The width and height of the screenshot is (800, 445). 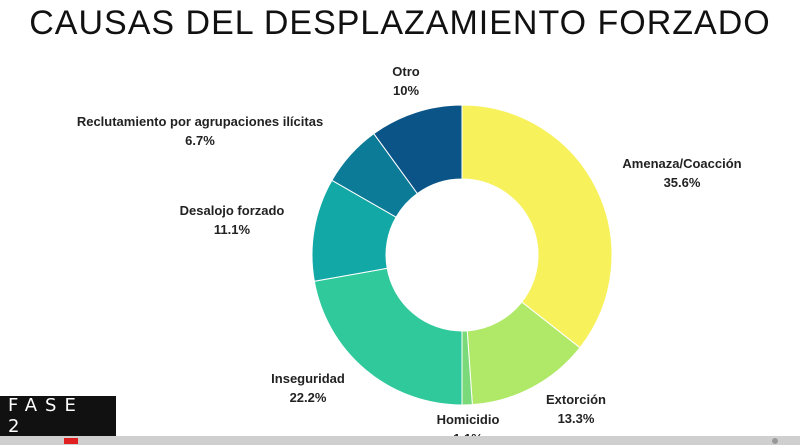 I want to click on slice-value: 10%, so click(x=406, y=90).